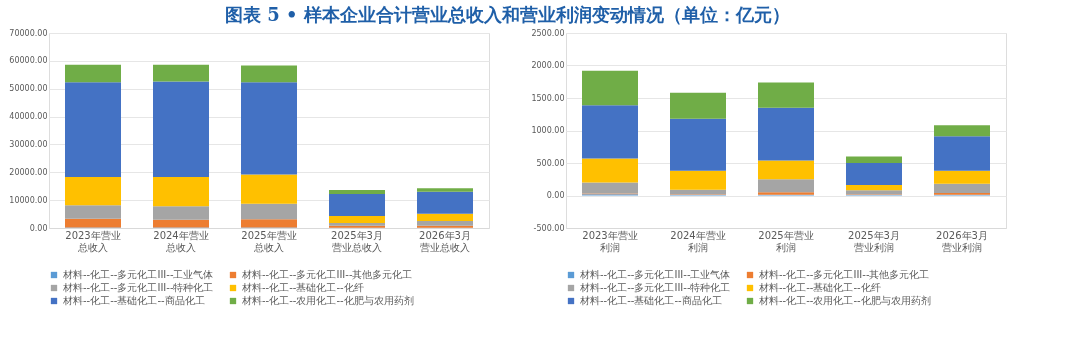  What do you see at coordinates (610, 241) in the screenshot?
I see `x-tick-label: 2023年营业利润` at bounding box center [610, 241].